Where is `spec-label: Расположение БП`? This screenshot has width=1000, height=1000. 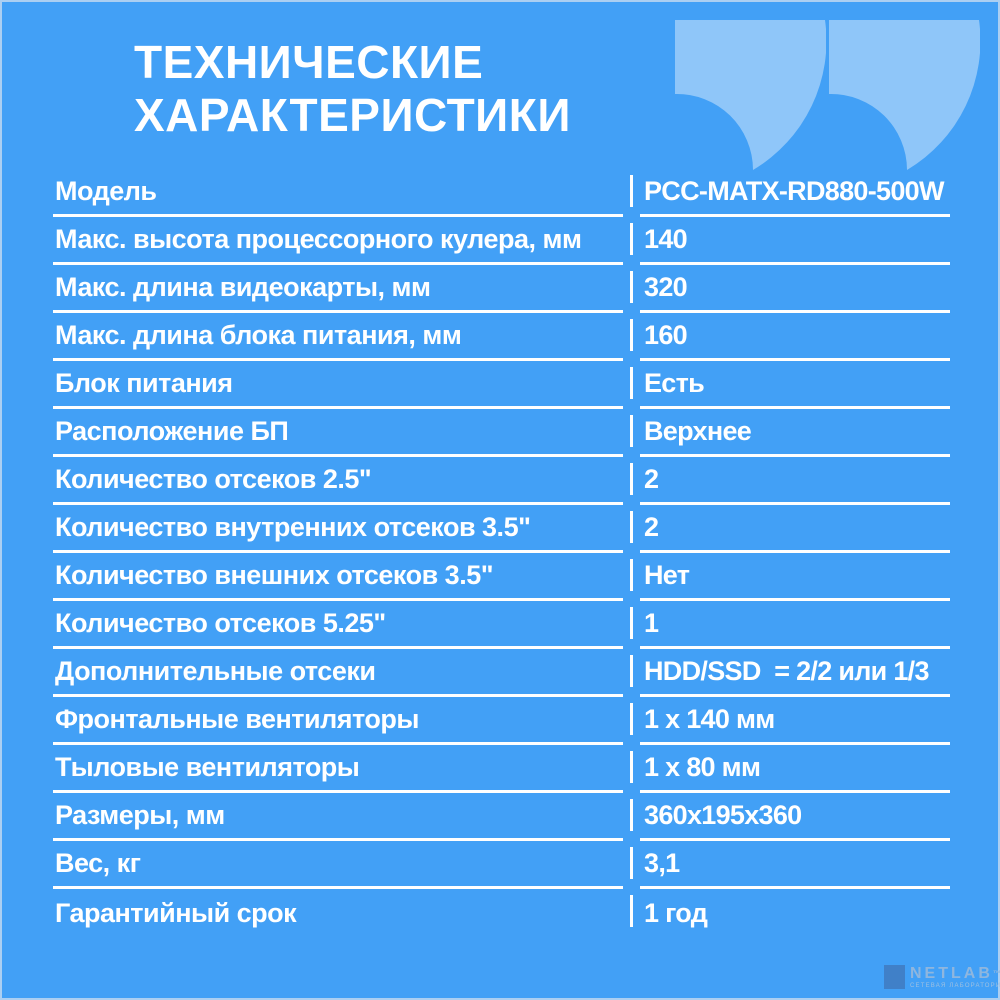
spec-label: Расположение БП is located at coordinates (338, 433).